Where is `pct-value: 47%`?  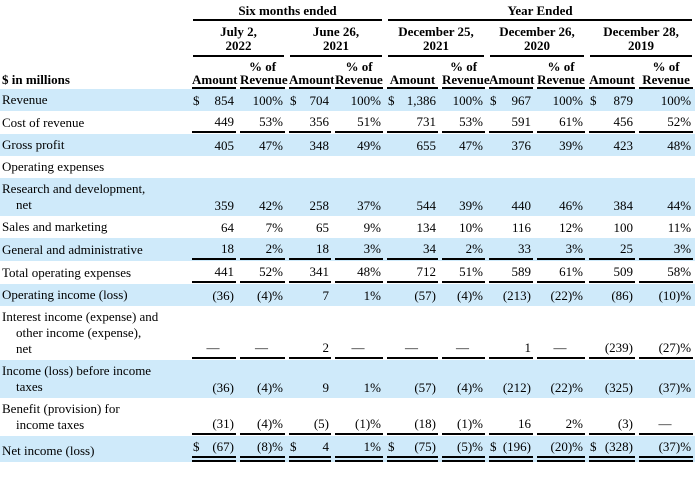
pct-value: 47% is located at coordinates (471, 145).